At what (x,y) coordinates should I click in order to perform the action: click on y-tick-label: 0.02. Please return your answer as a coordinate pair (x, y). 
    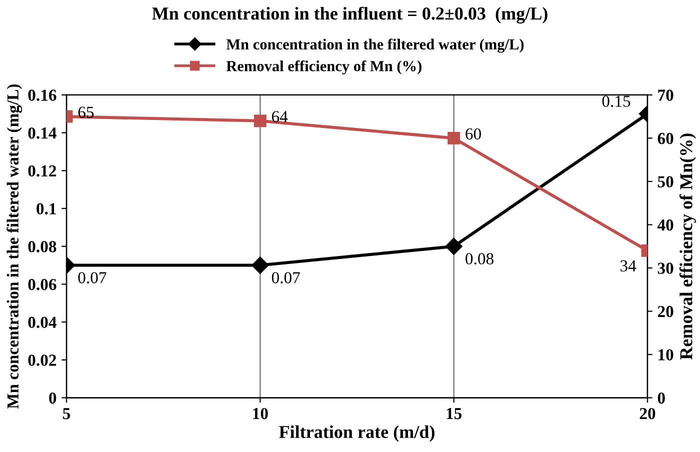
    Looking at the image, I should click on (42, 360).